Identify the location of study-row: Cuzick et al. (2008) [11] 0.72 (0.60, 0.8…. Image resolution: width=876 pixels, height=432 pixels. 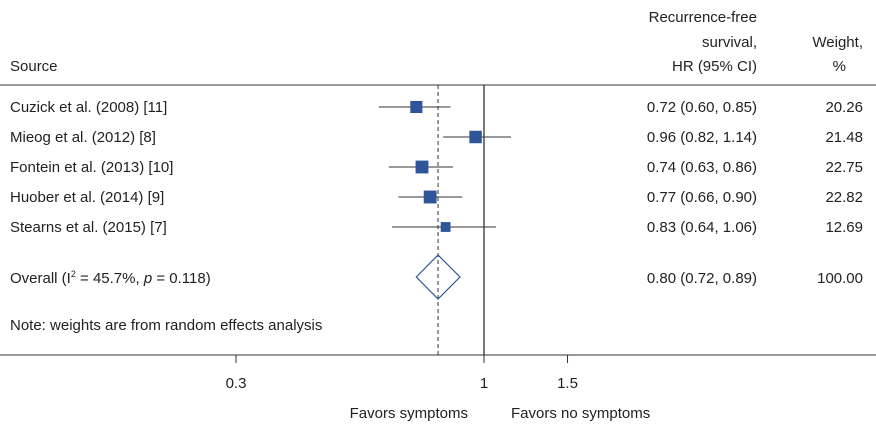
(436, 107).